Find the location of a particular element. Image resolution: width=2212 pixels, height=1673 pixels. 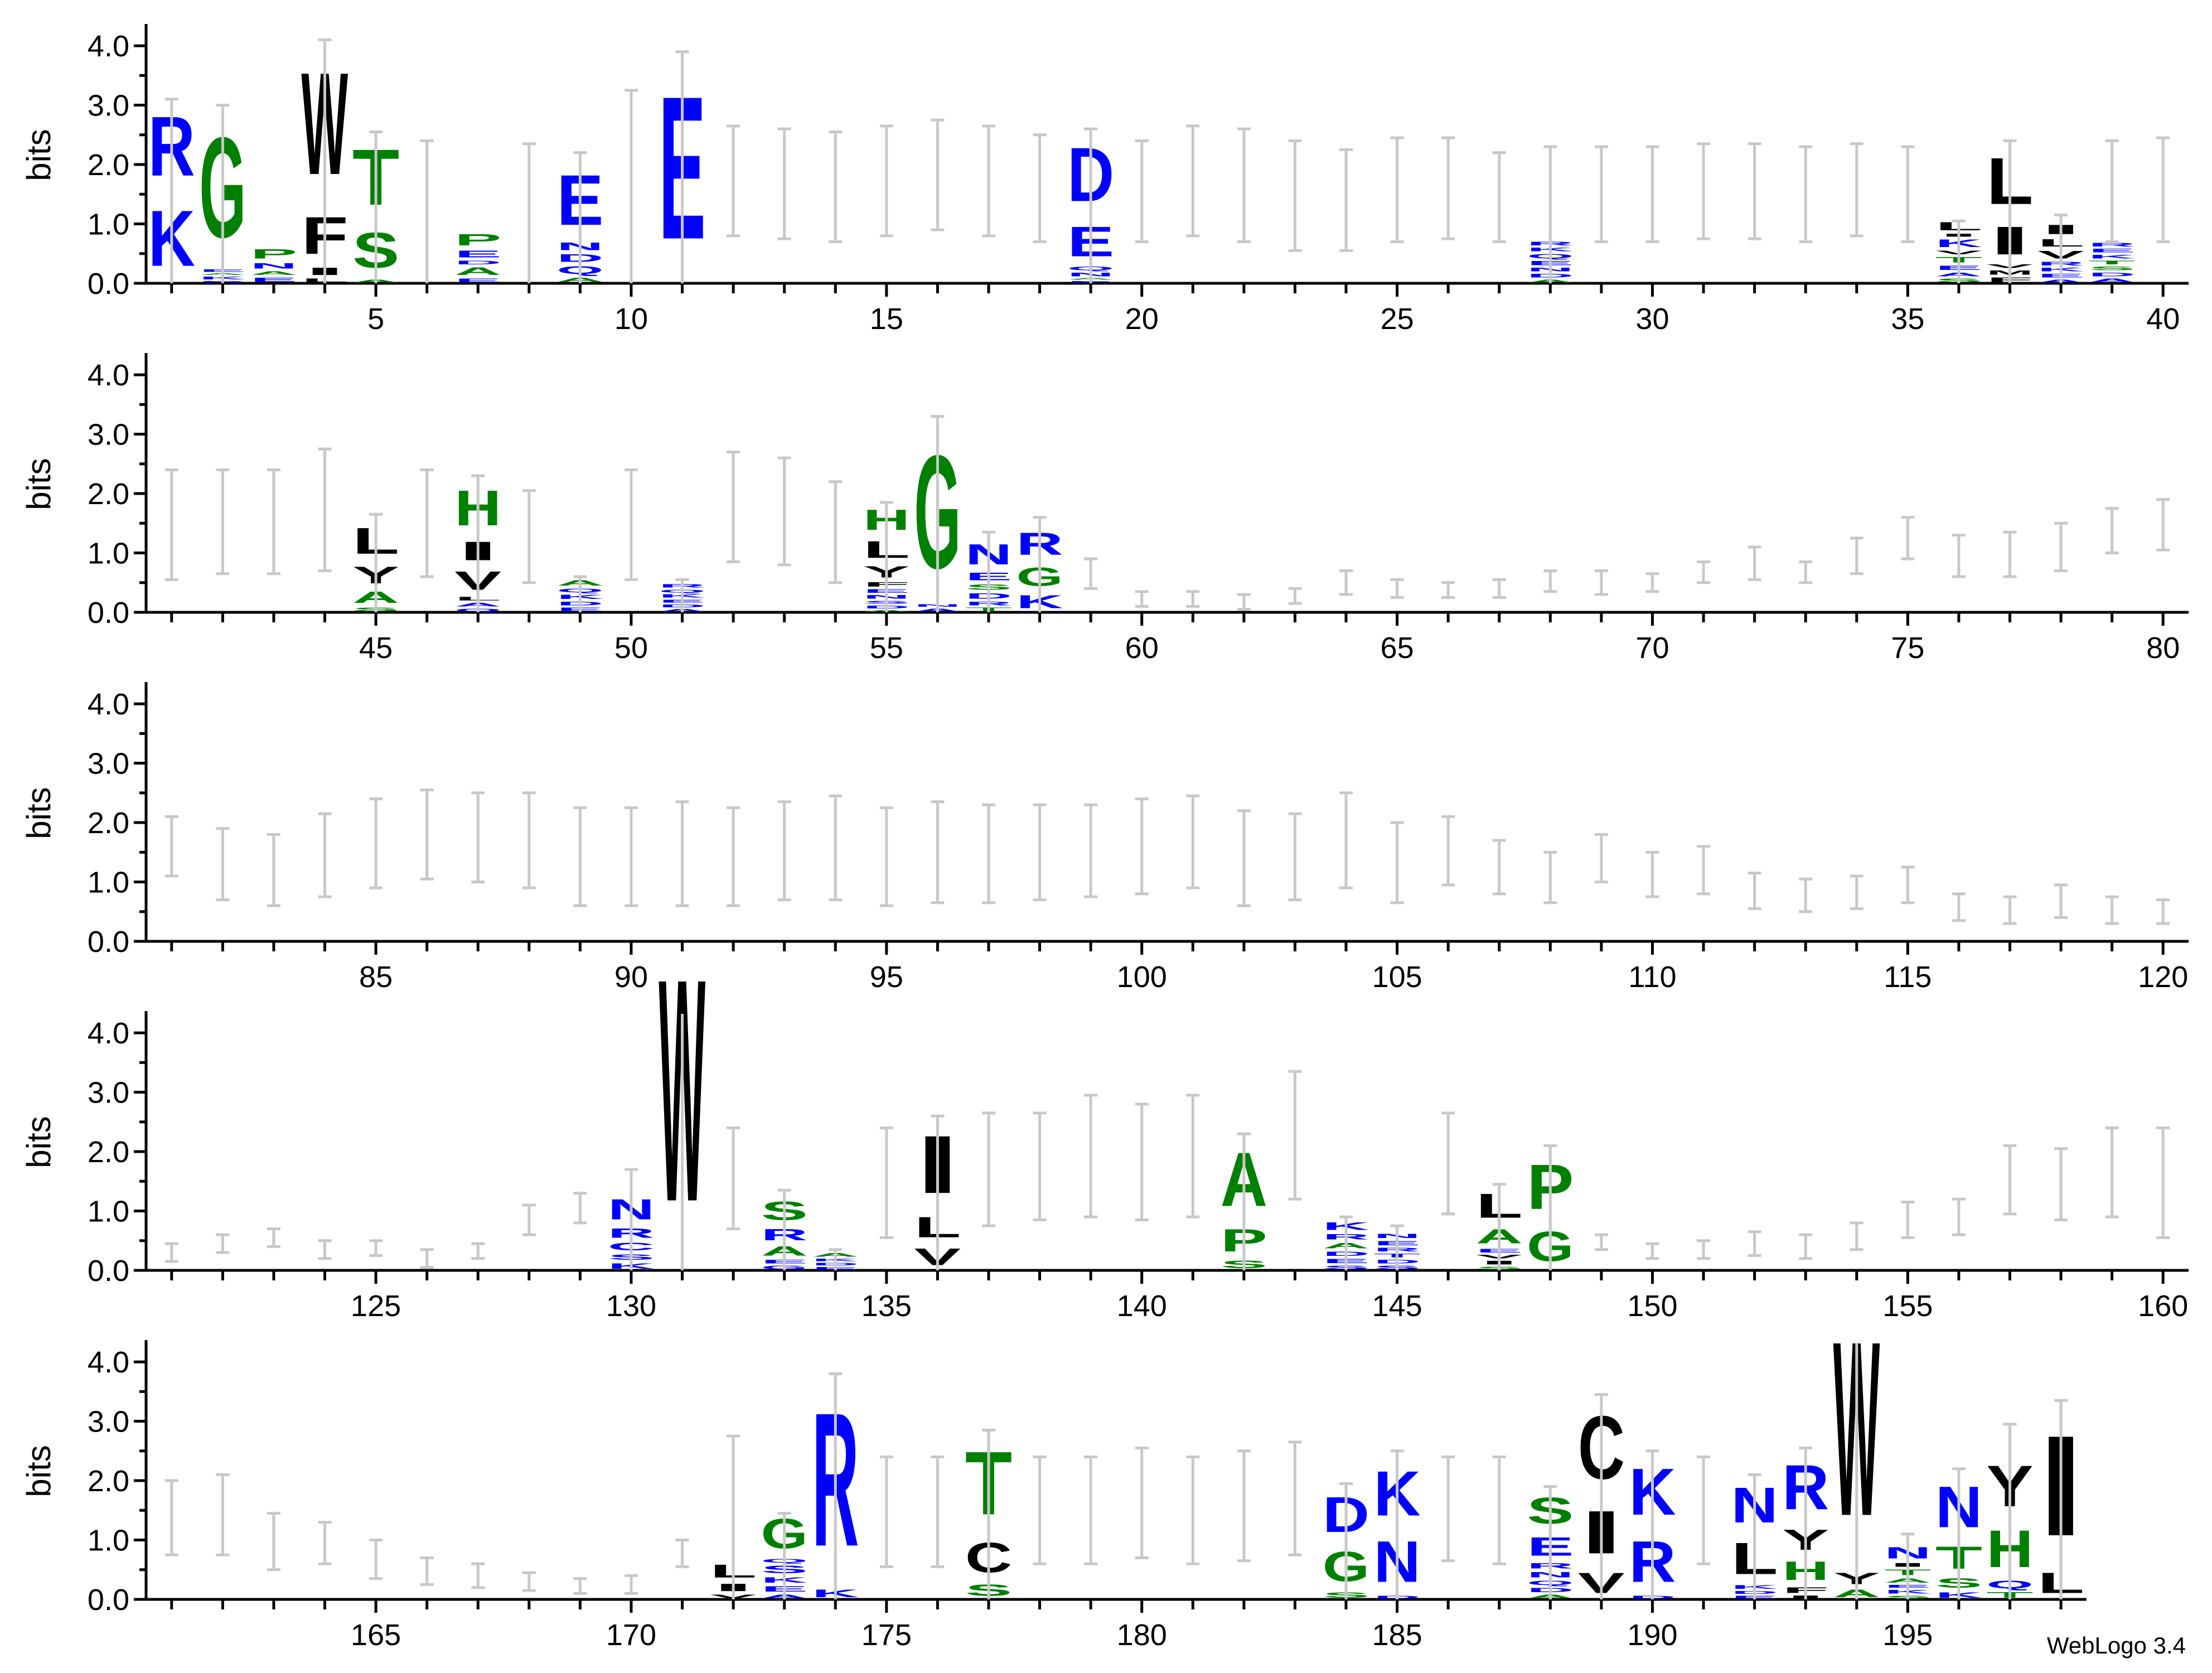

x-tick-label: 65 is located at coordinates (1397, 648).